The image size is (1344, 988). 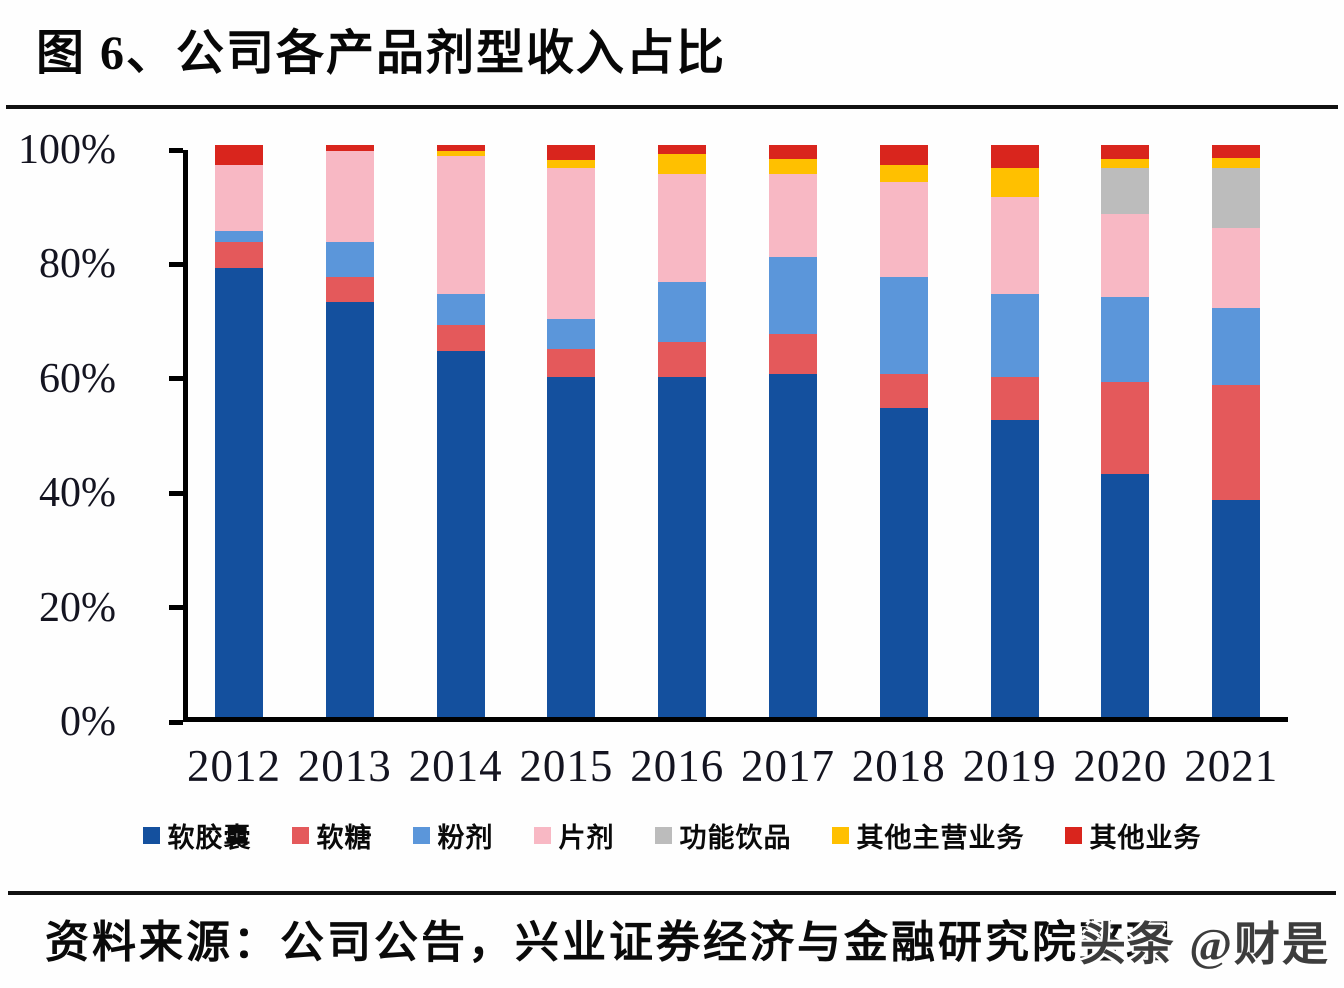 What do you see at coordinates (455, 766) in the screenshot?
I see `x-axis-label: 2014` at bounding box center [455, 766].